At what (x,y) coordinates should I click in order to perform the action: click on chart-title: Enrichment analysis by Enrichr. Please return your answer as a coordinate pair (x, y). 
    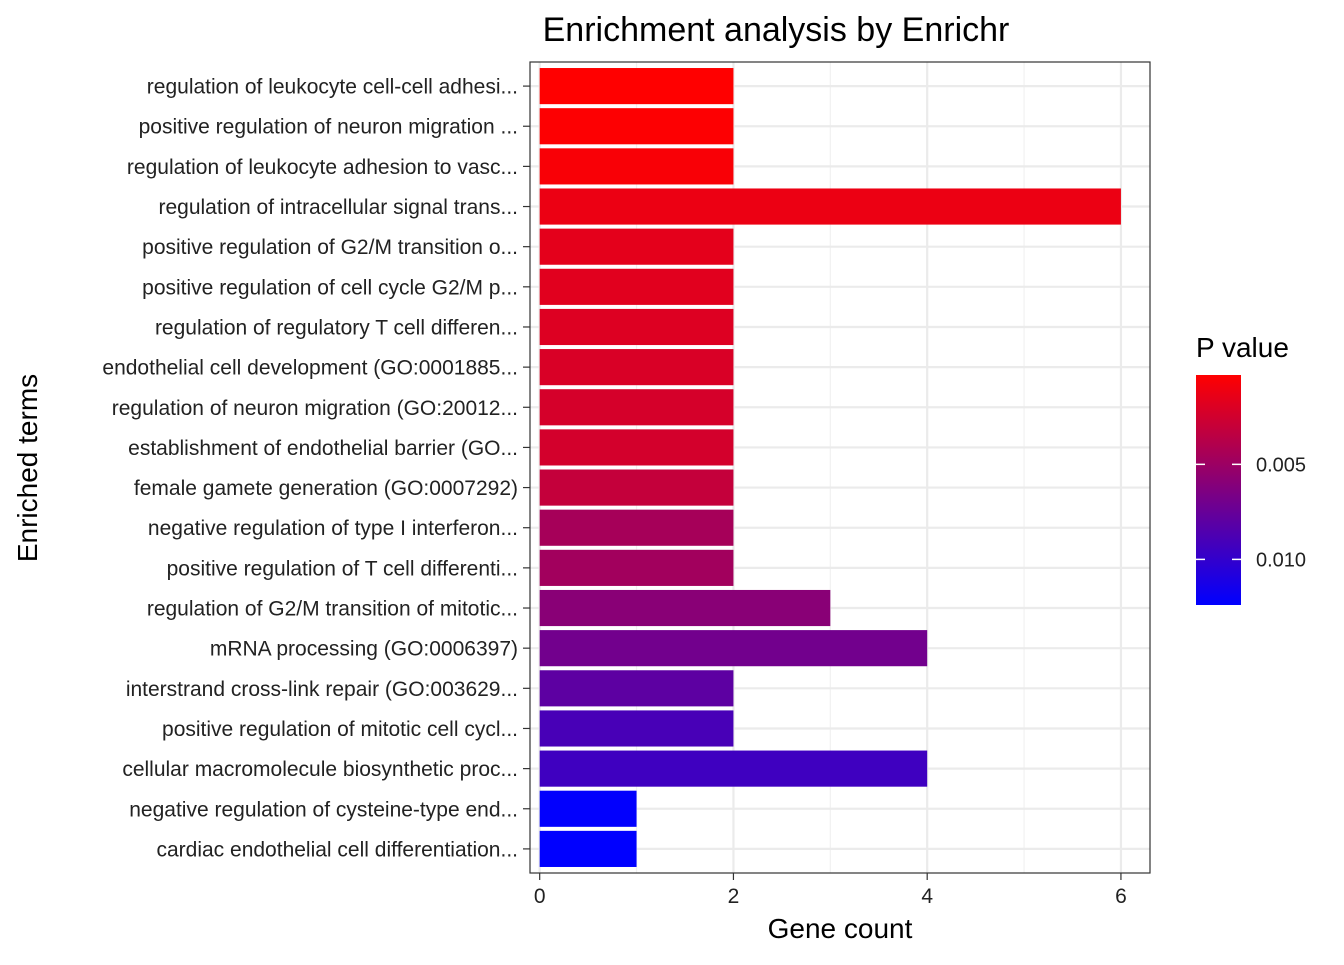
    Looking at the image, I should click on (776, 30).